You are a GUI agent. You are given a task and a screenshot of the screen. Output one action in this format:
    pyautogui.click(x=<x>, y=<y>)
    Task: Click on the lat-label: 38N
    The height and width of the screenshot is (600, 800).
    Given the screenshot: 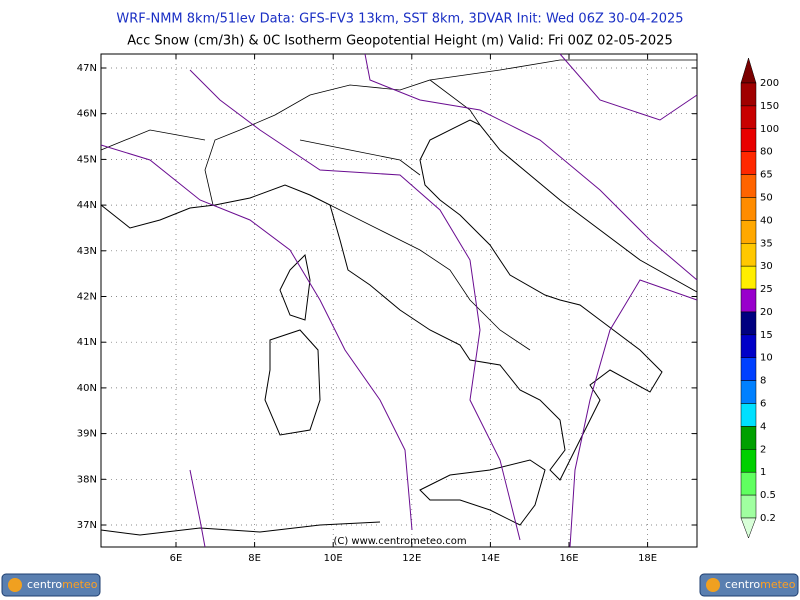 What is the action you would take?
    pyautogui.click(x=87, y=479)
    